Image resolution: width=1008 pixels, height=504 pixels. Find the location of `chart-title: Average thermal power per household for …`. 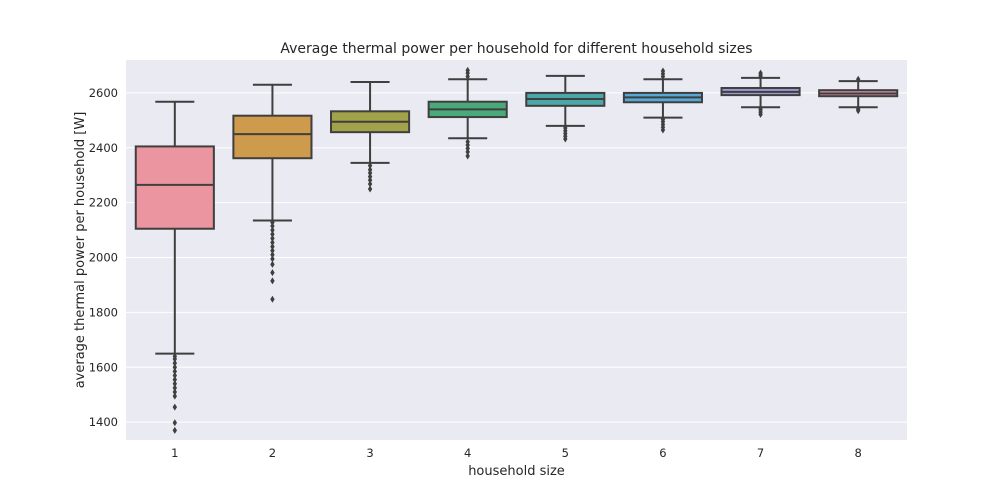

chart-title: Average thermal power per household for … is located at coordinates (516, 49).